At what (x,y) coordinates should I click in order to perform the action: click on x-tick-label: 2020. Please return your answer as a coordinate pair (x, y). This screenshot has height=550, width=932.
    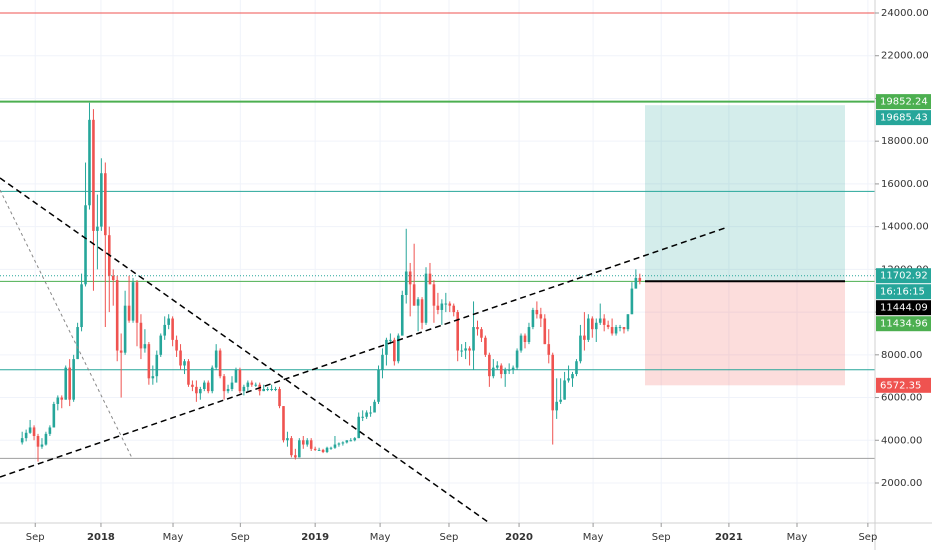
    Looking at the image, I should click on (519, 537).